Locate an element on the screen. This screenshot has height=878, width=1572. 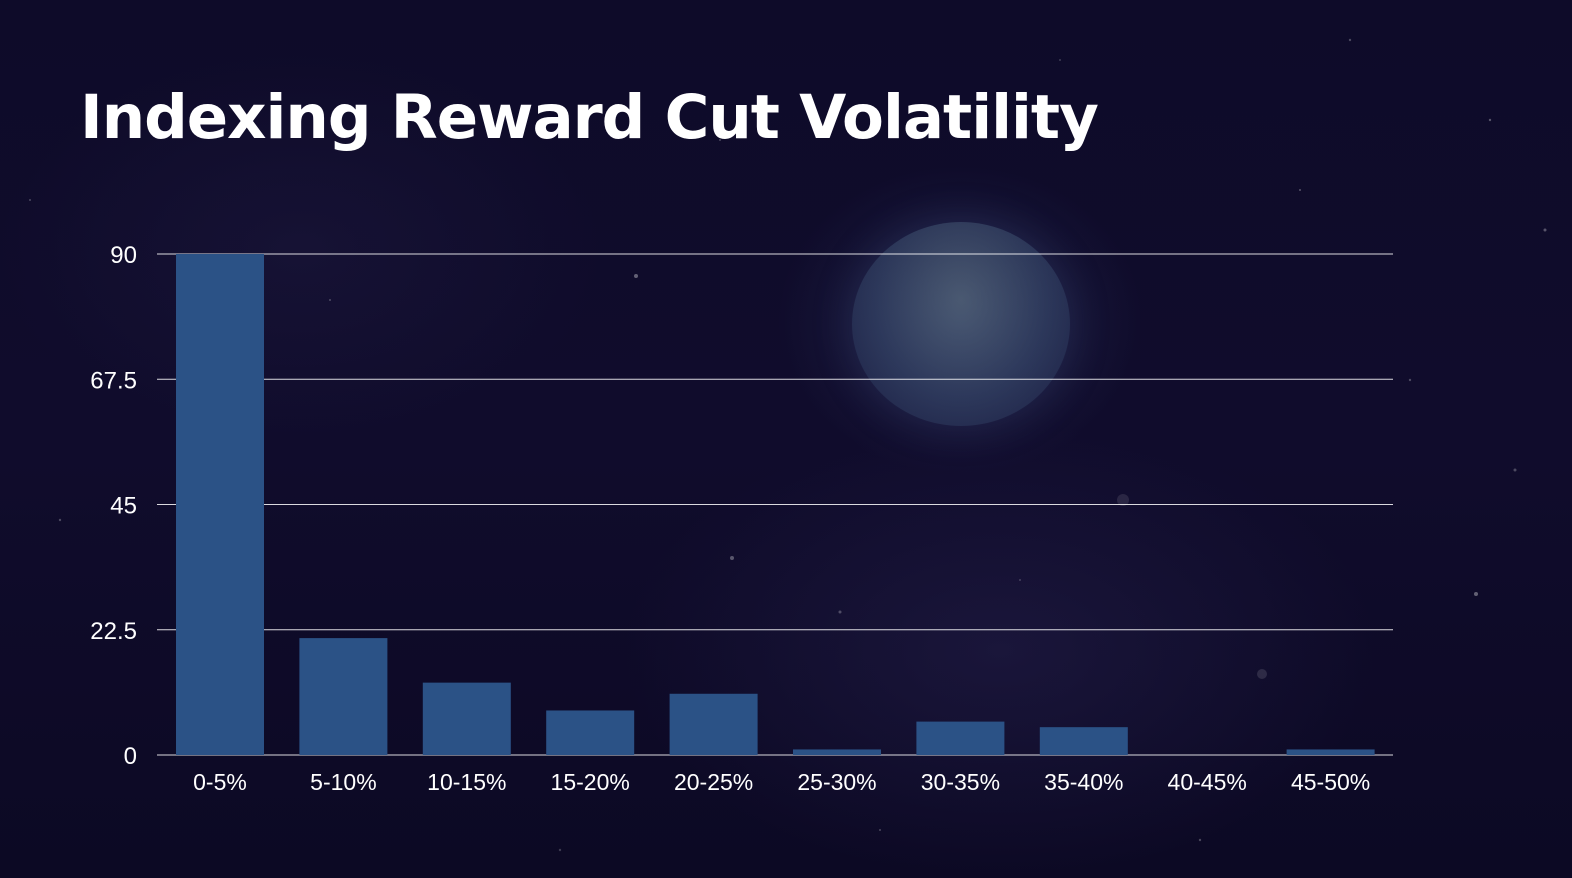
y-tick-label: 0 is located at coordinates (130, 756).